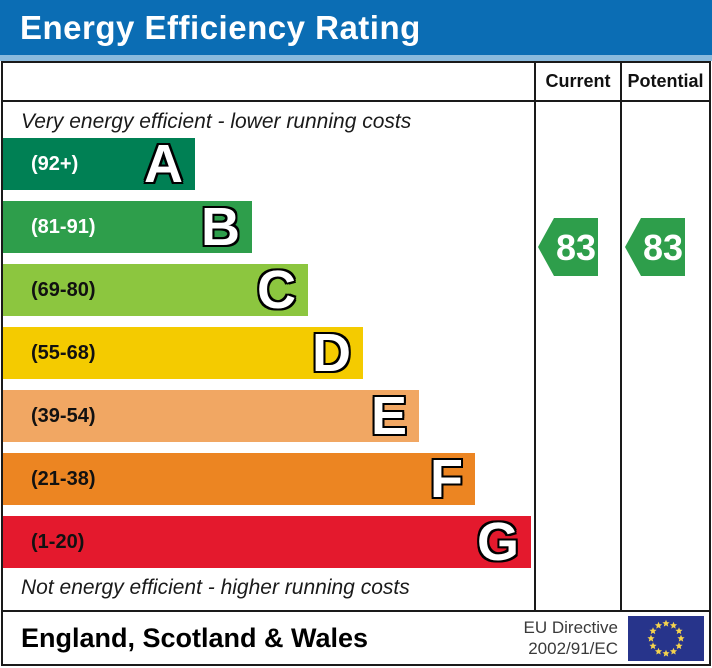  I want to click on current-rating-value: 83, so click(576, 247).